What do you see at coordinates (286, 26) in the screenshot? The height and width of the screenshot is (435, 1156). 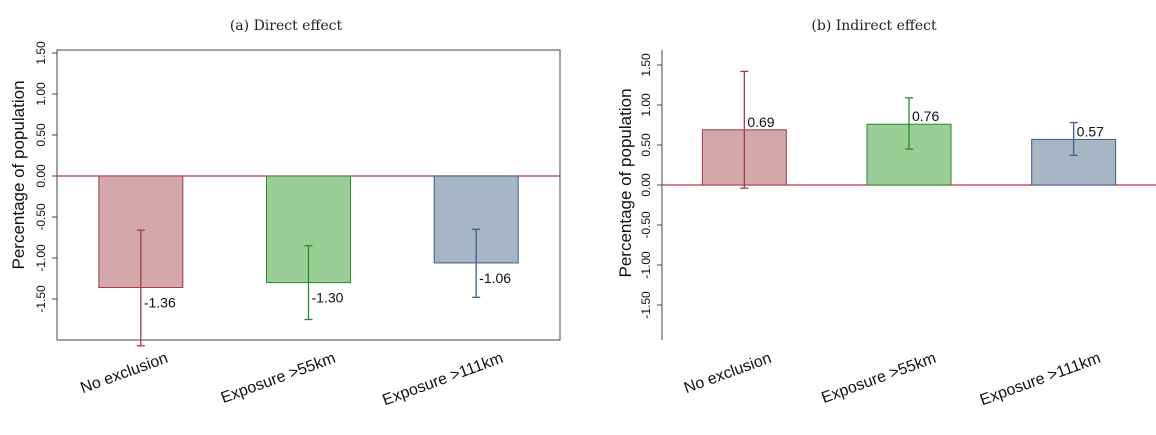 I see `panel-title: (a) Direct effect` at bounding box center [286, 26].